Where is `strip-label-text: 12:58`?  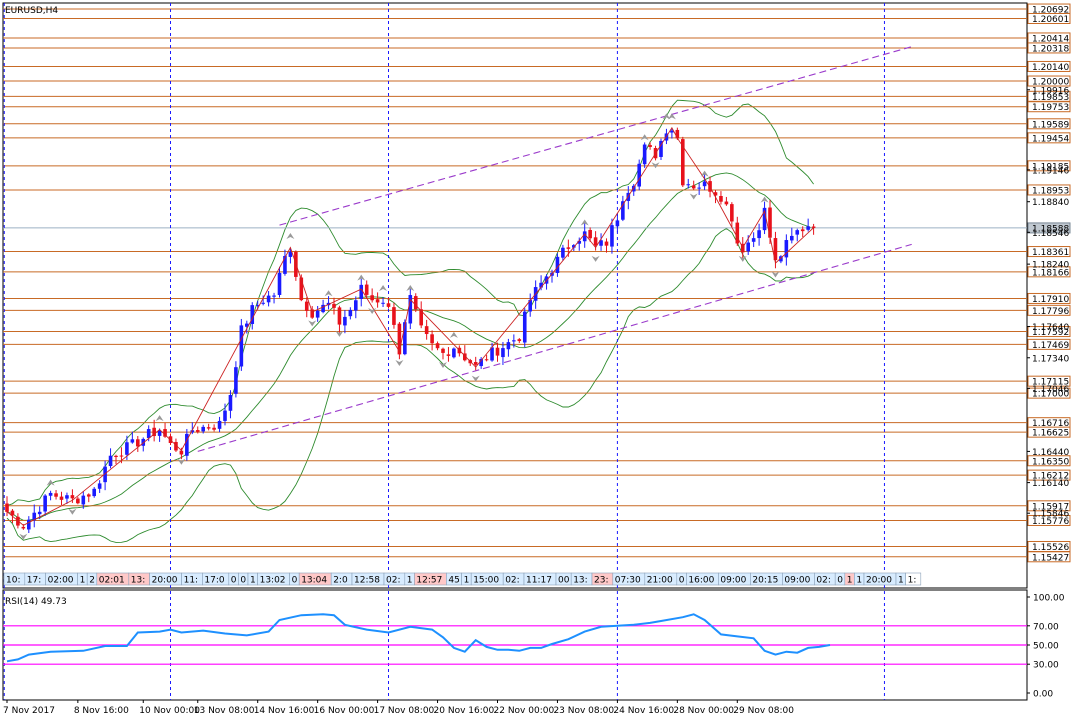 strip-label-text: 12:58 is located at coordinates (367, 581).